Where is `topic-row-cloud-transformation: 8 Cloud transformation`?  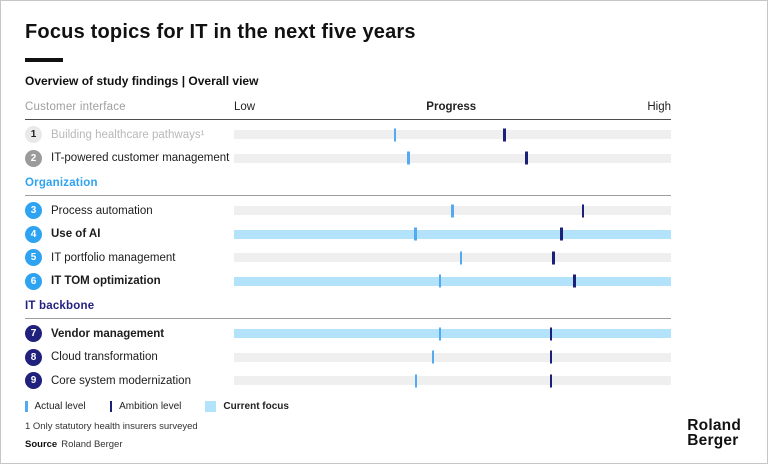 topic-row-cloud-transformation: 8 Cloud transformation is located at coordinates (348, 358).